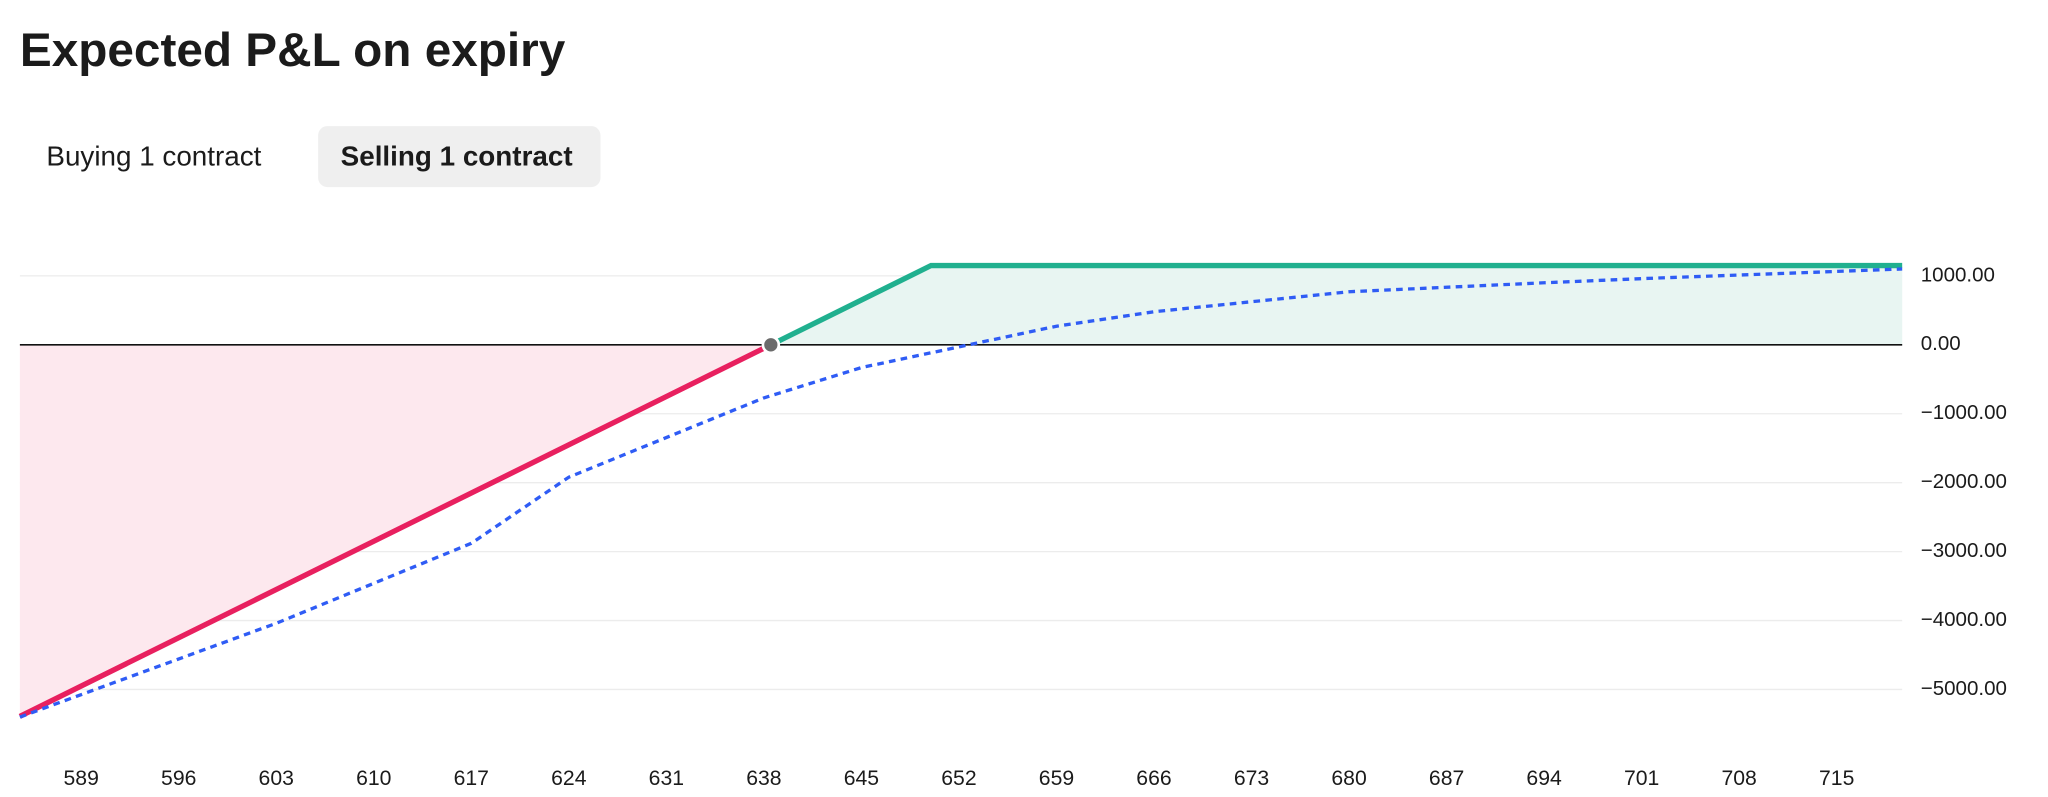 The image size is (2048, 797). Describe the element at coordinates (1964, 688) in the screenshot. I see `y-tick-label: −5000.00` at that location.